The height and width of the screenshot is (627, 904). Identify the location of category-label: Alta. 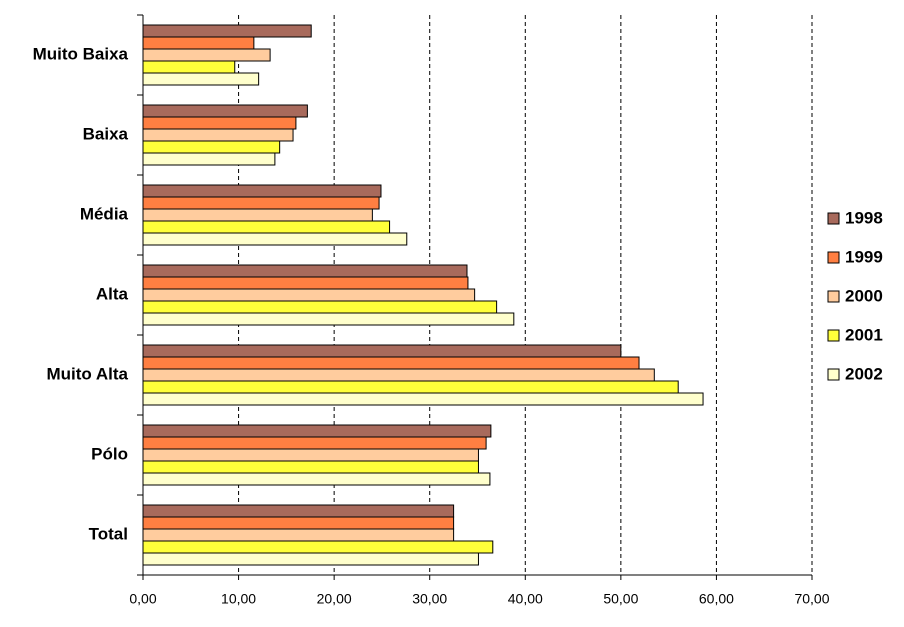
(112, 293).